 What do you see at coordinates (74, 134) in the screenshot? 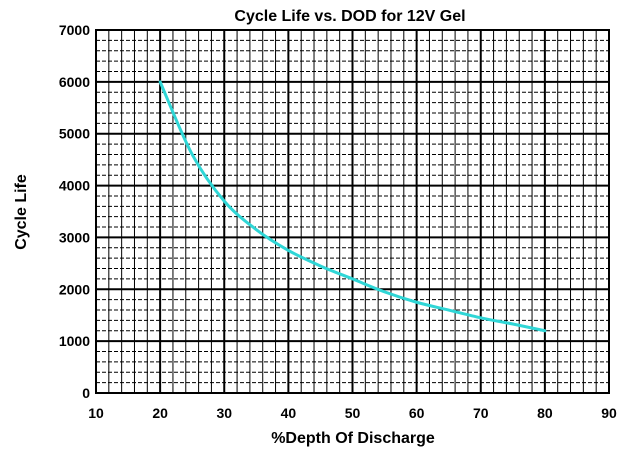
I see `y-tick-label: 5000` at bounding box center [74, 134].